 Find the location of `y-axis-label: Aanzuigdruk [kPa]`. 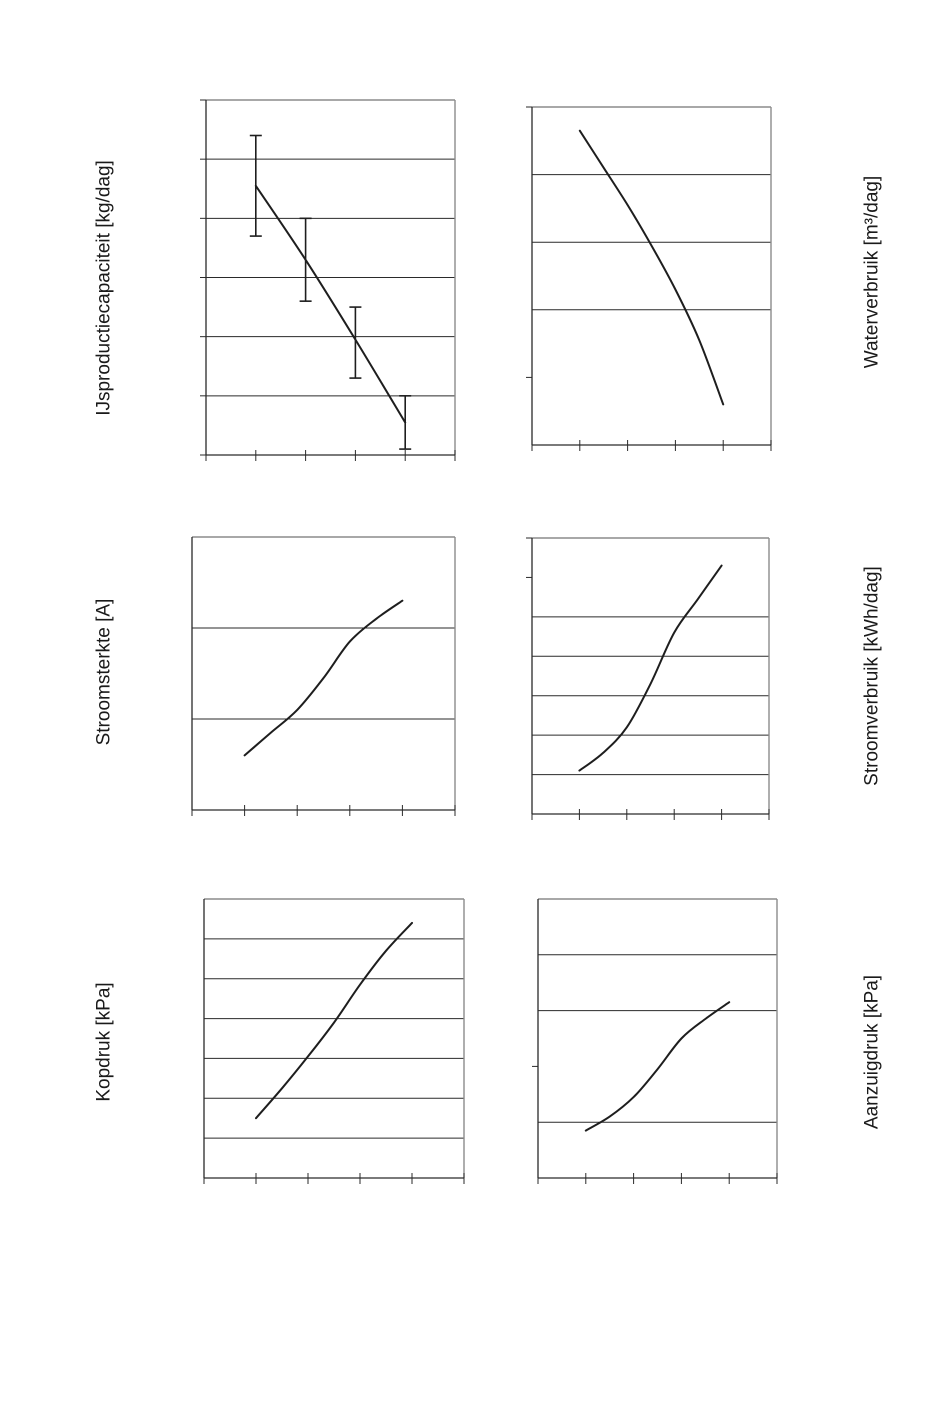

y-axis-label: Aanzuigdruk [kPa] is located at coordinates (872, 1052).